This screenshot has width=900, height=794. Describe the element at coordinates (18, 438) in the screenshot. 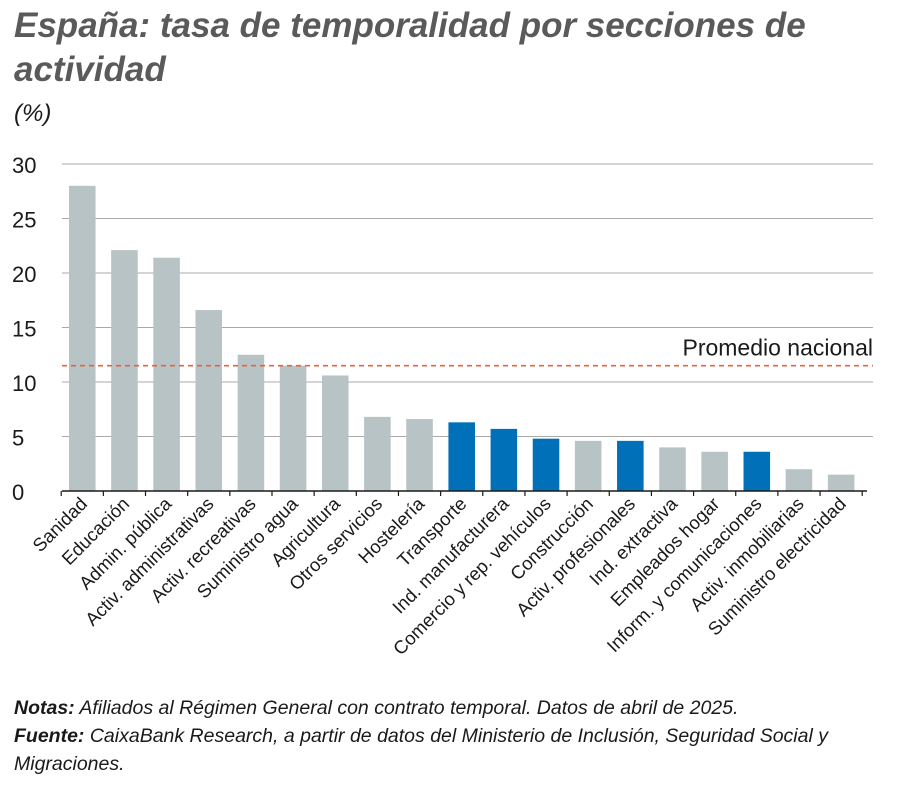

I see `y-tick-label: 5` at that location.